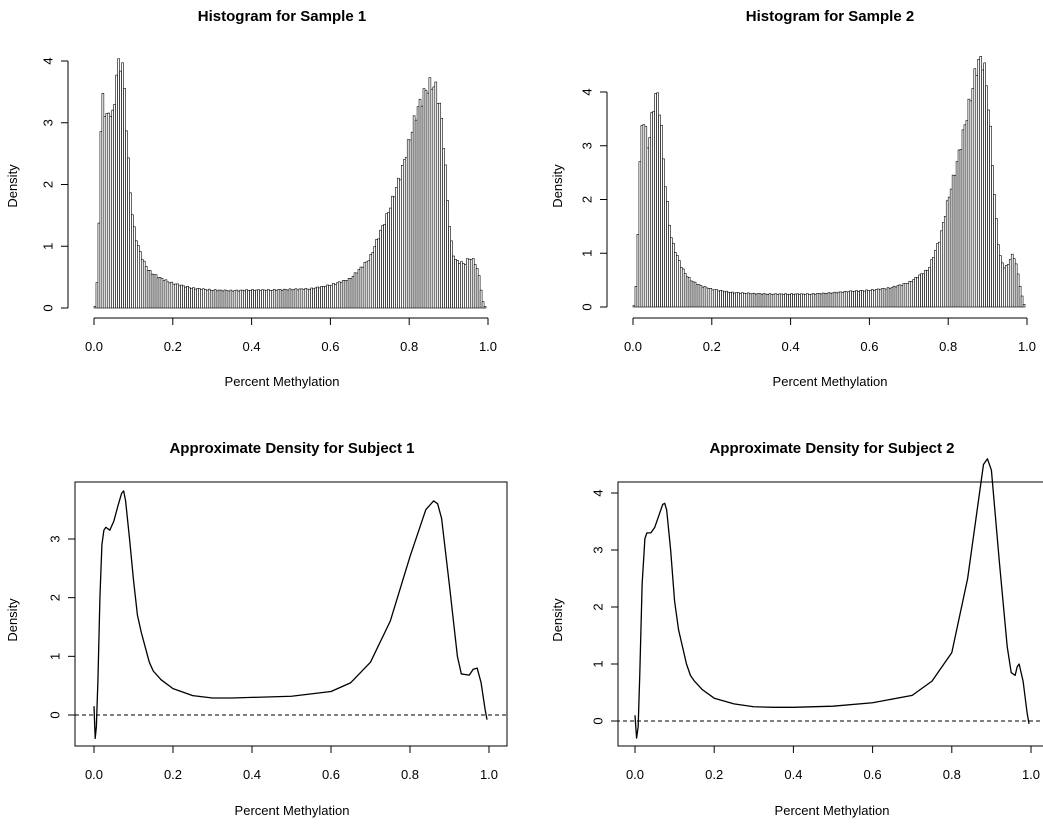 This screenshot has height=824, width=1043. What do you see at coordinates (830, 16) in the screenshot?
I see `chart-title: Histogram for Sample 2` at bounding box center [830, 16].